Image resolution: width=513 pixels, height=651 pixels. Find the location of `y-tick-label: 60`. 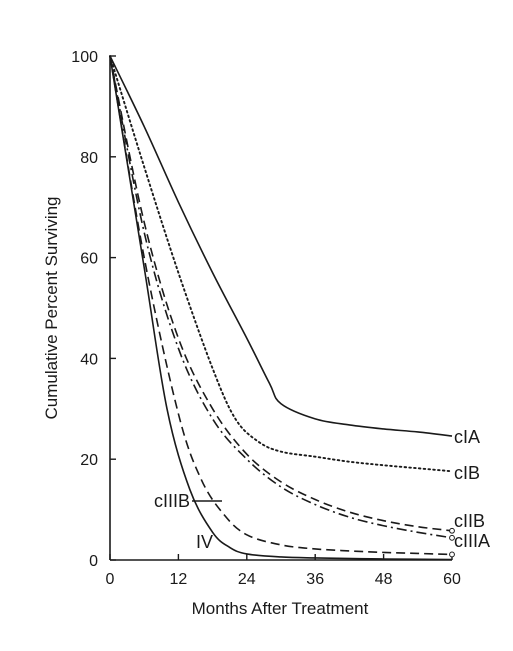

y-tick-label: 60 is located at coordinates (89, 259).